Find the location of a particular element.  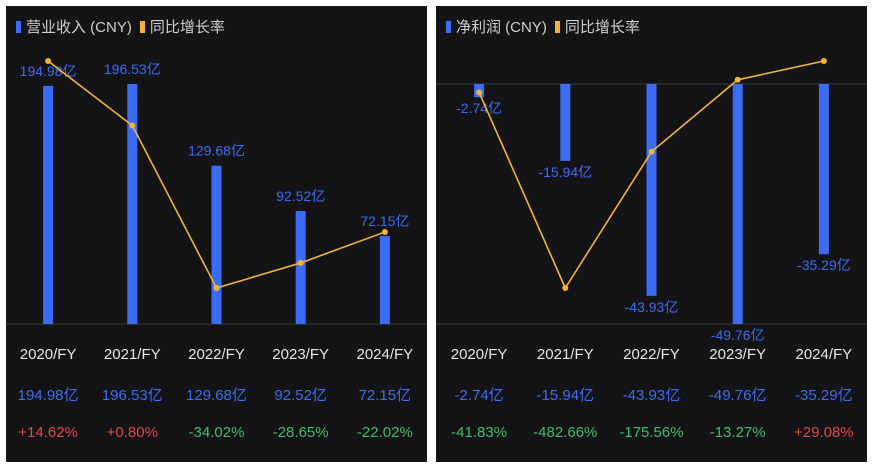

profit-value-row: -2.74亿 -15.94亿 -43.93亿 -49.76亿 -35.29亿 is located at coordinates (651, 394).